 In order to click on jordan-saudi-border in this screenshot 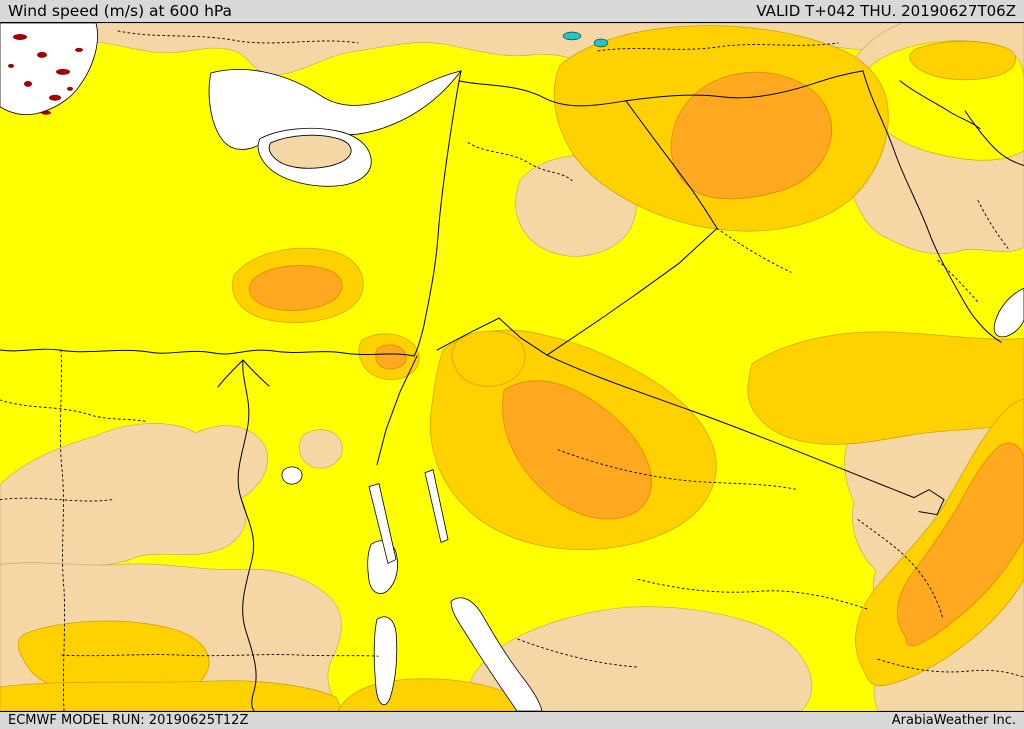, I will do `click(492, 336)`.